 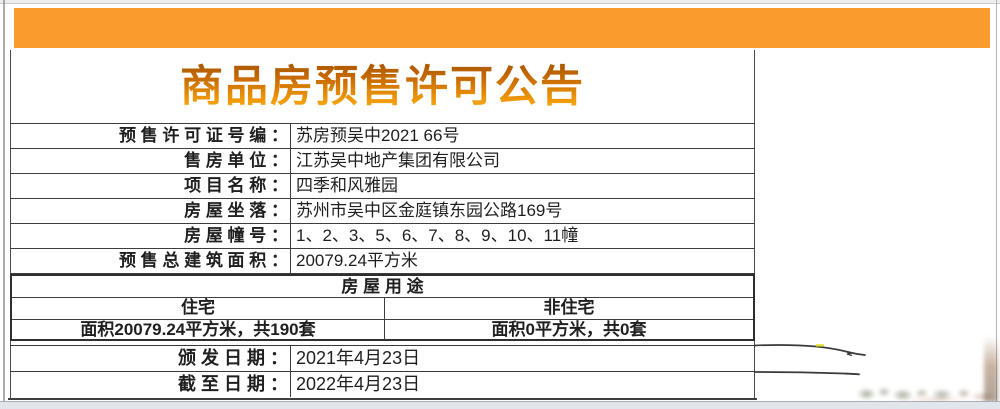 What do you see at coordinates (500, 2) in the screenshot?
I see `window-frame-top` at bounding box center [500, 2].